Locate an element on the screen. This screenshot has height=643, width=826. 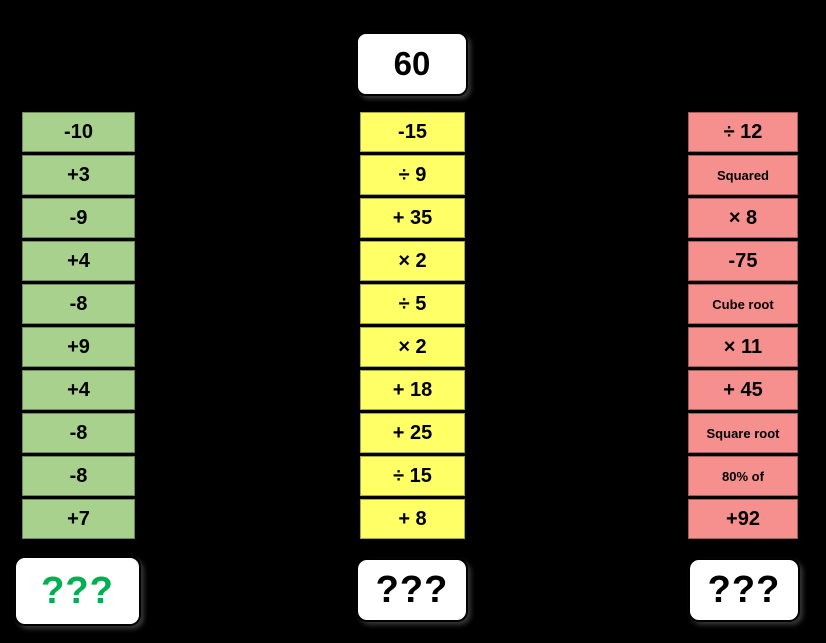
start-value-box: 60 is located at coordinates (412, 64).